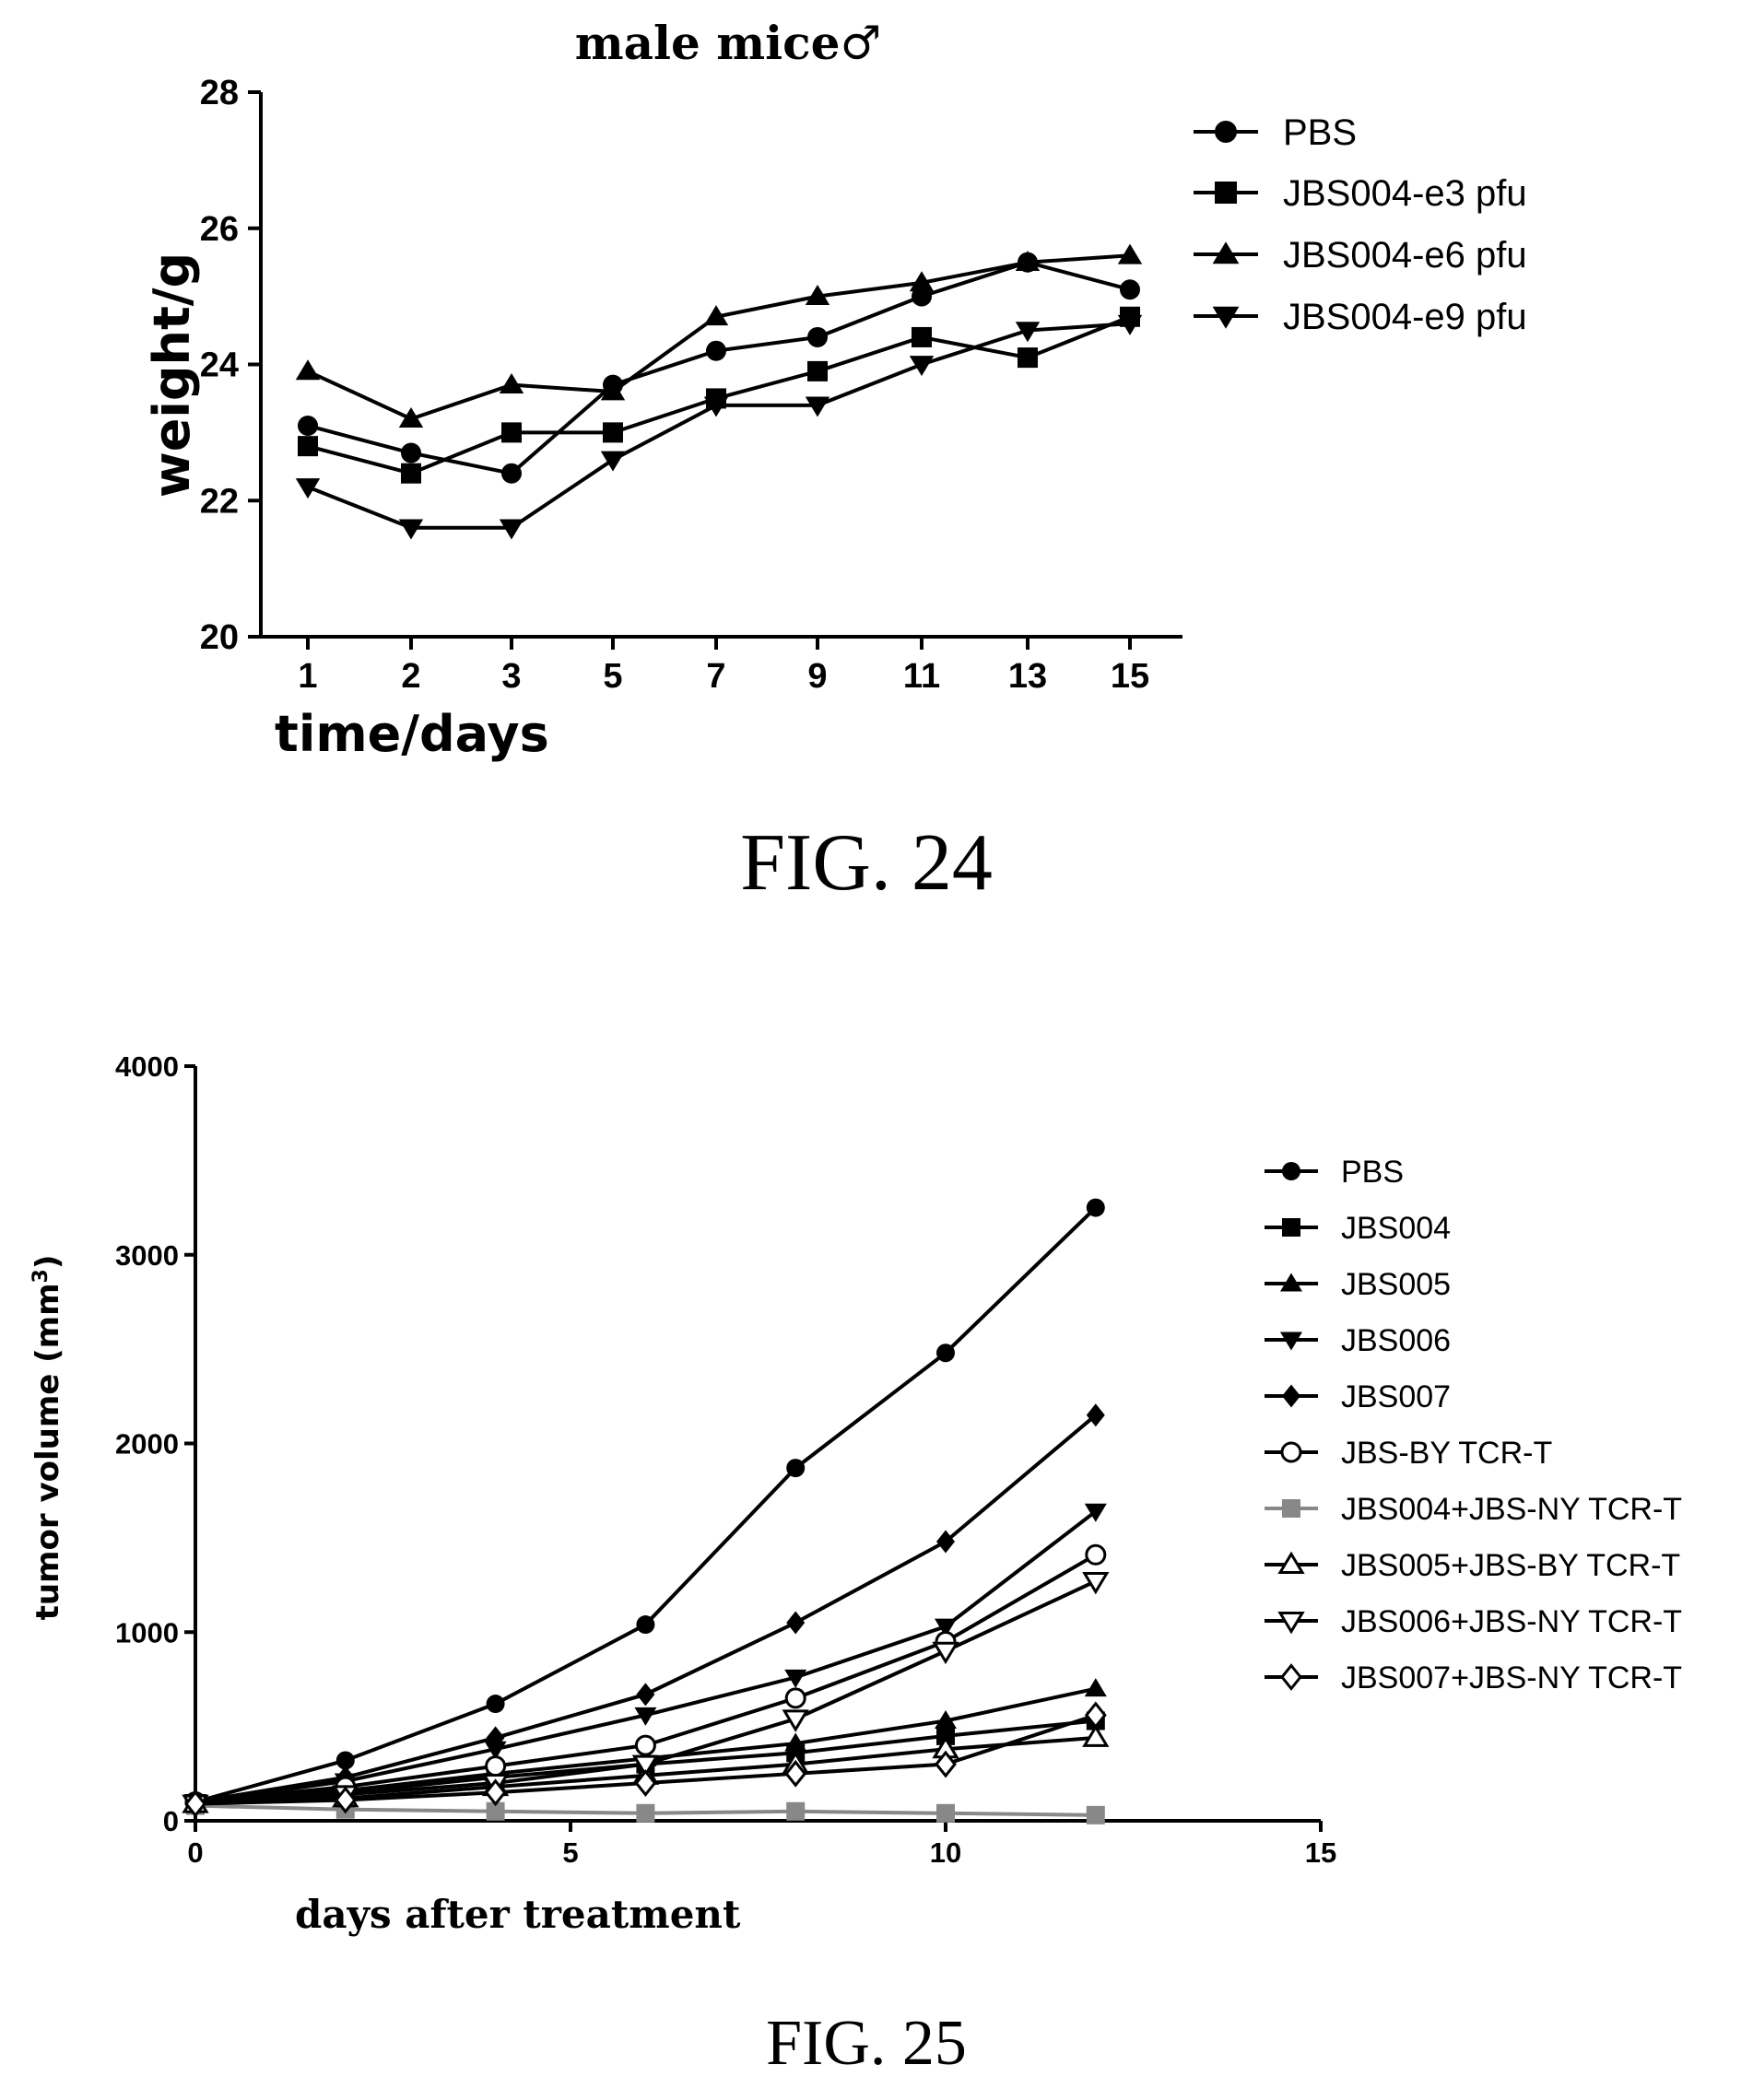  I want to click on y-ticks: 20 22 24 26 28, so click(230, 365).